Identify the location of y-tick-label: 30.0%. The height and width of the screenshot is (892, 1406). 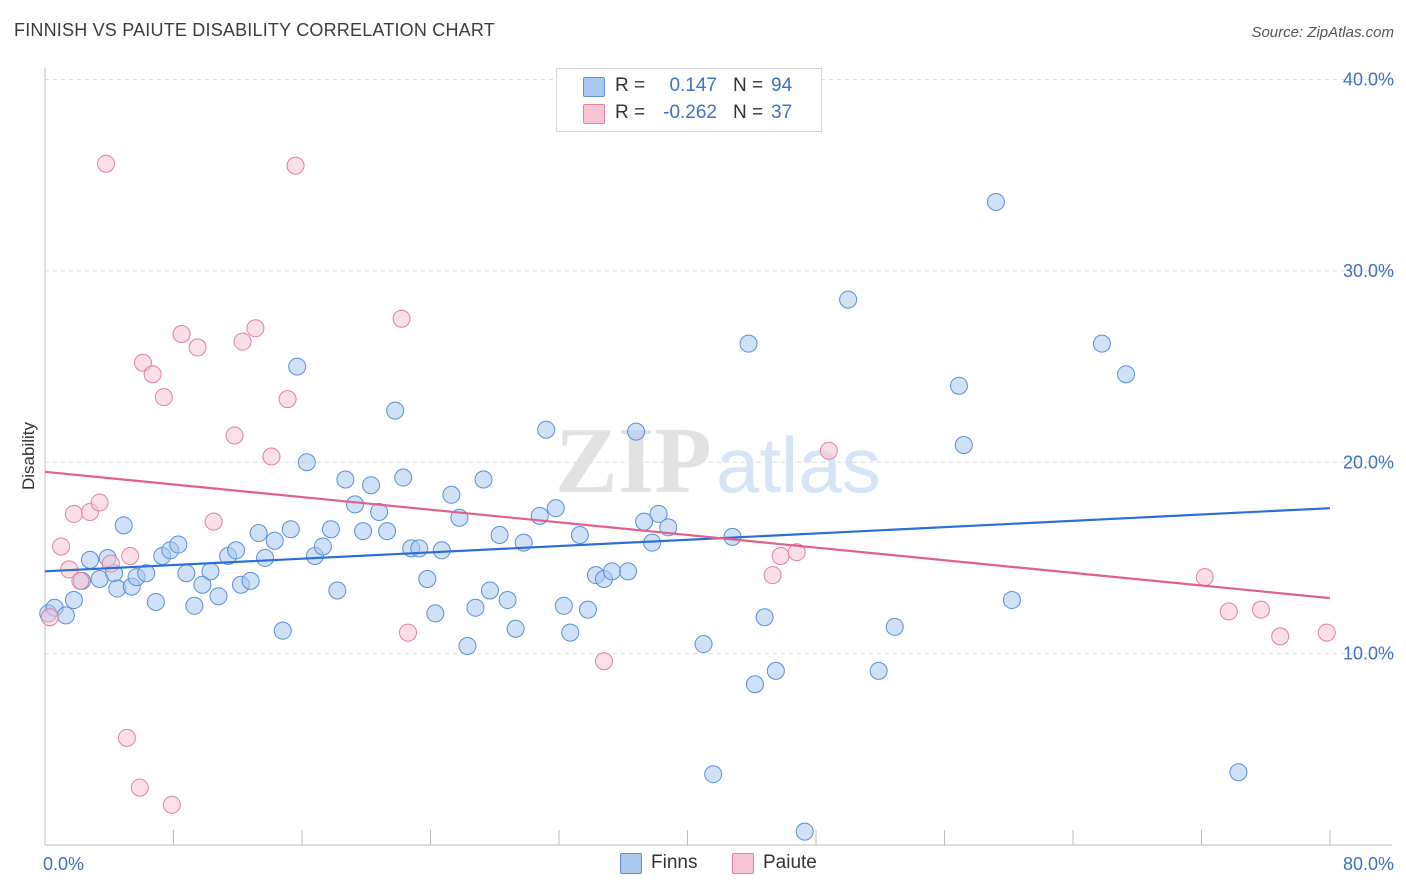
(1368, 271).